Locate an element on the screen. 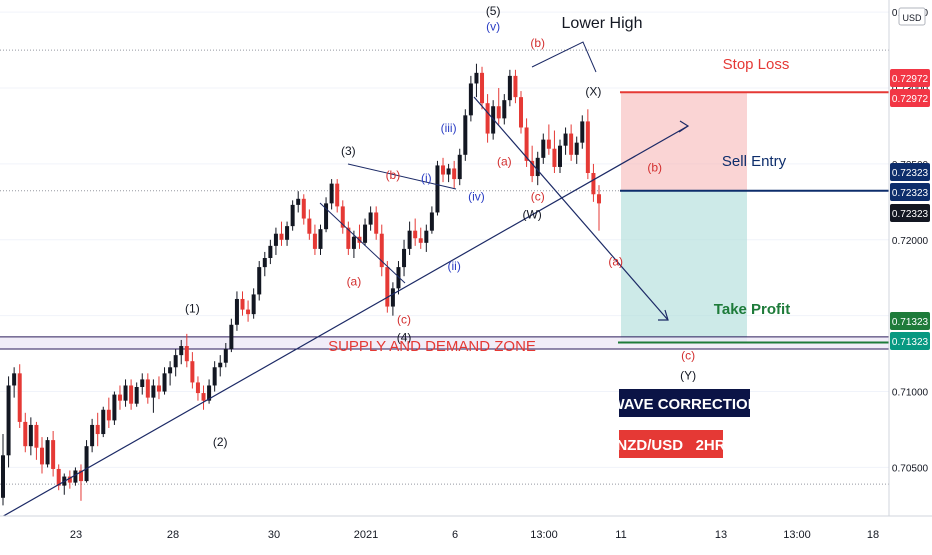  price-tick-label: 0.70500 is located at coordinates (910, 468).